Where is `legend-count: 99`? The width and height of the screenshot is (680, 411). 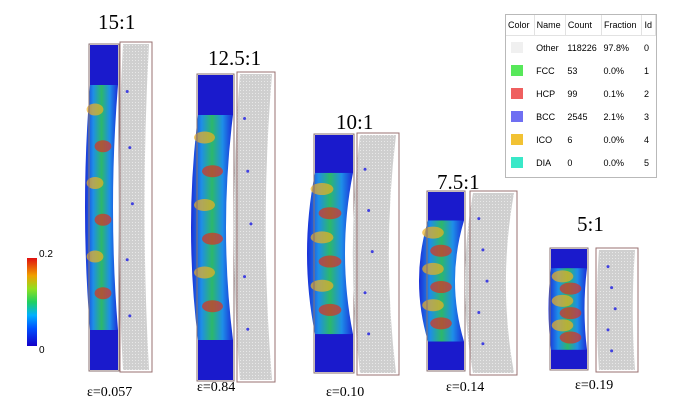 legend-count: 99 is located at coordinates (572, 93).